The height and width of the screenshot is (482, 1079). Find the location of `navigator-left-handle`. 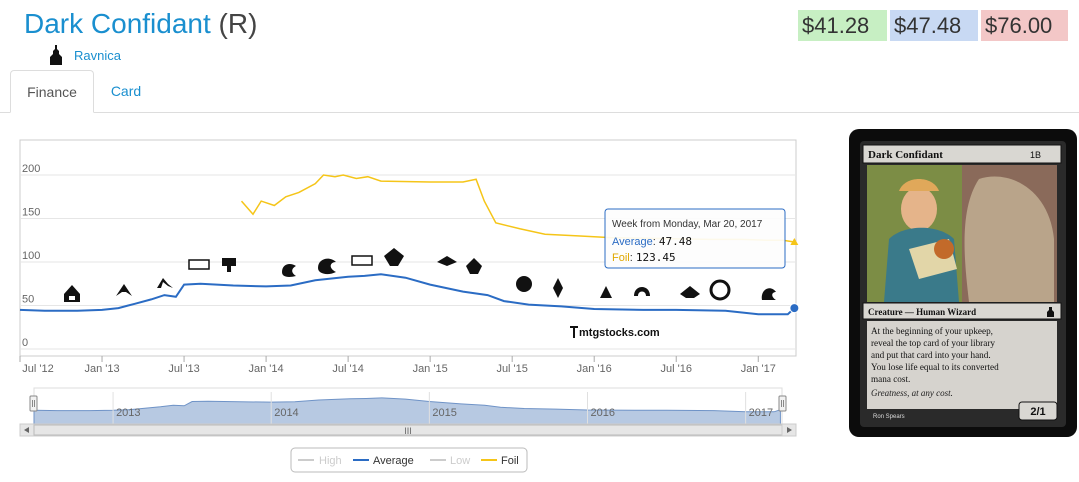

navigator-left-handle is located at coordinates (33, 403).